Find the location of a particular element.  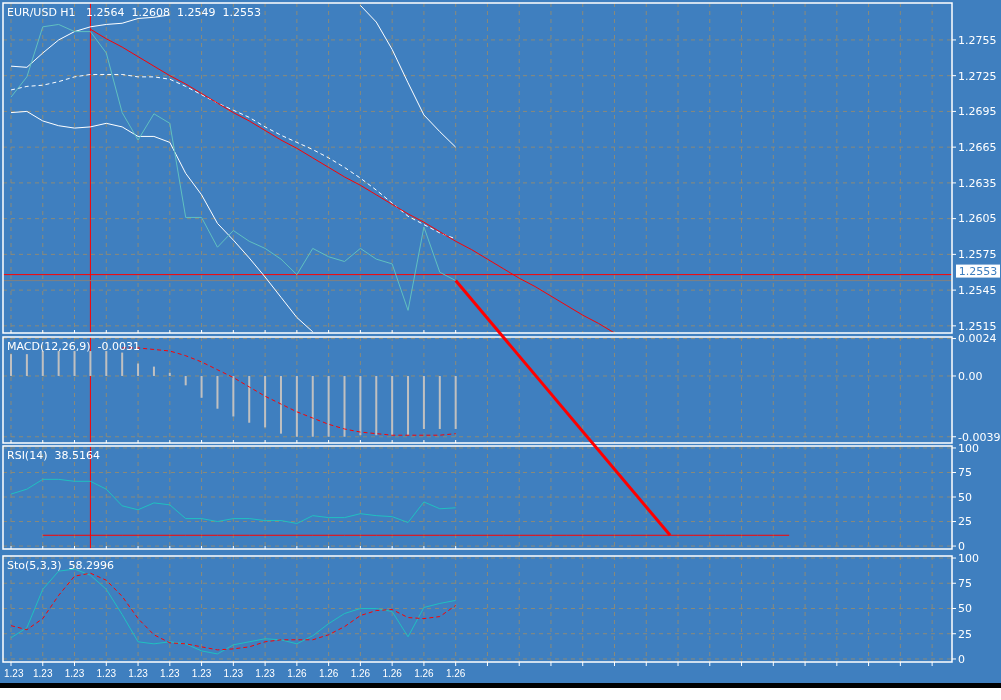

y-tick-label: 1.2545 is located at coordinates (977, 290).